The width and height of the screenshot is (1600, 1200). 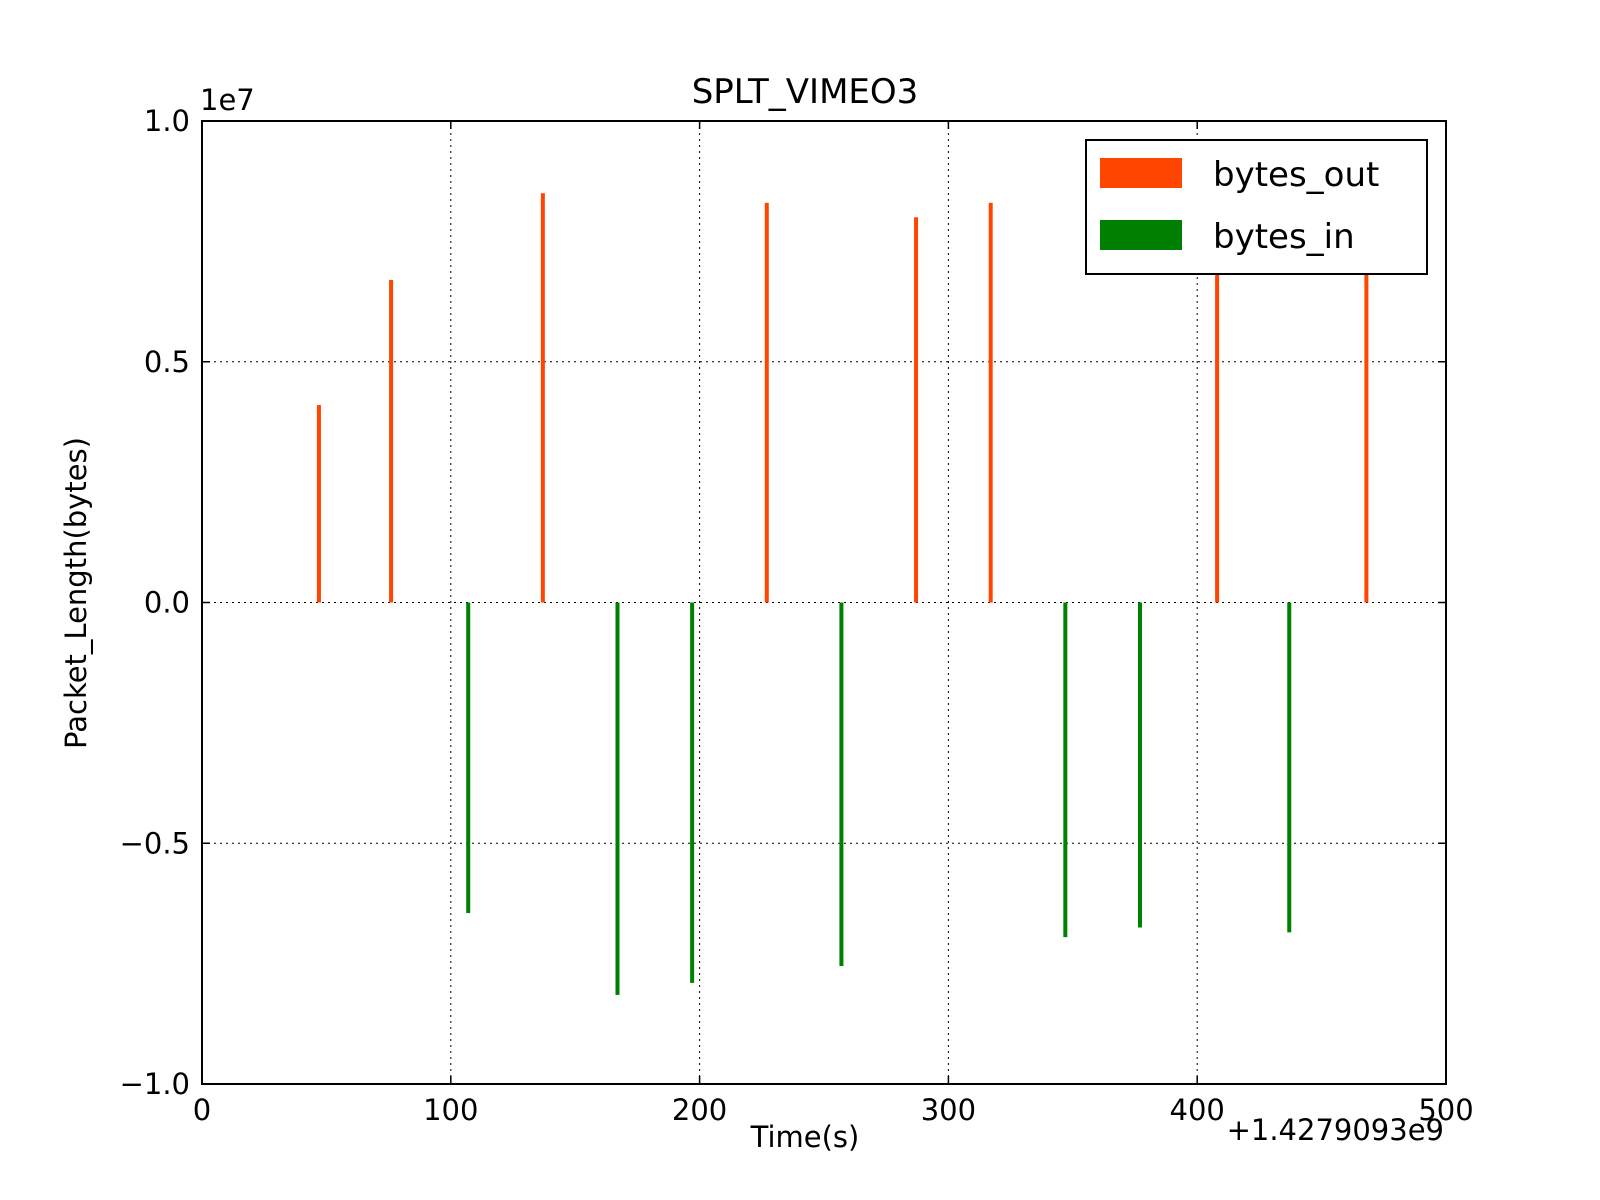 I want to click on x-tick-label: 100, so click(x=450, y=1110).